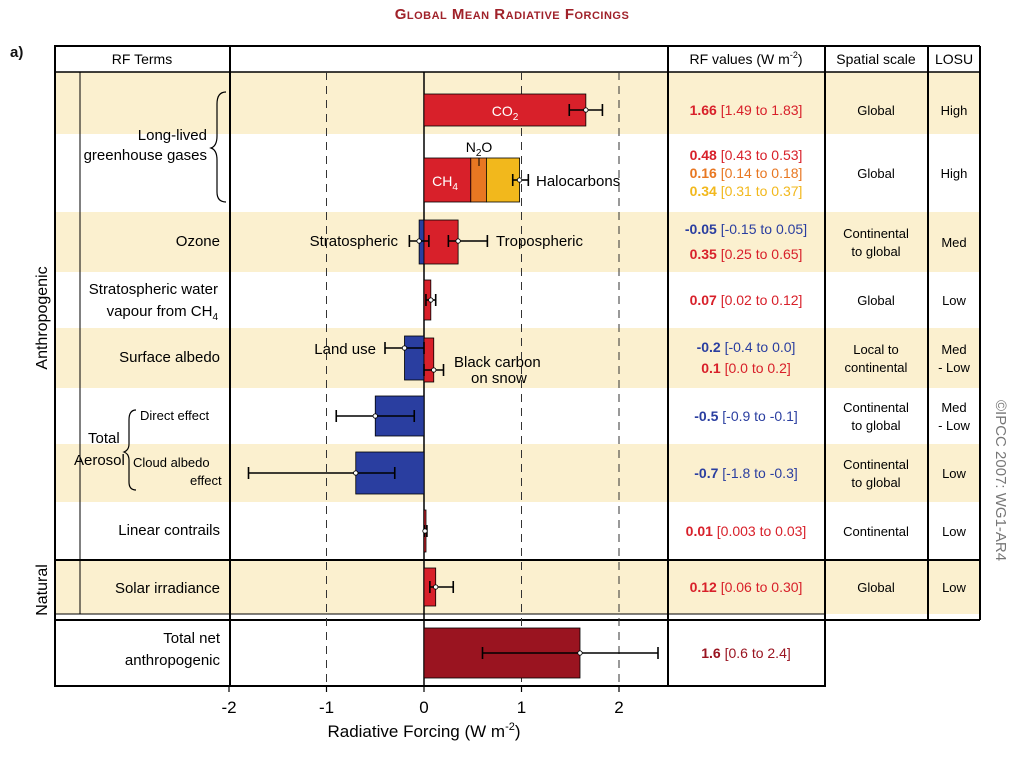 The width and height of the screenshot is (1024, 768). What do you see at coordinates (746, 191) in the screenshot?
I see `rf-value: 0.34 [0.31 to 0.37]` at bounding box center [746, 191].